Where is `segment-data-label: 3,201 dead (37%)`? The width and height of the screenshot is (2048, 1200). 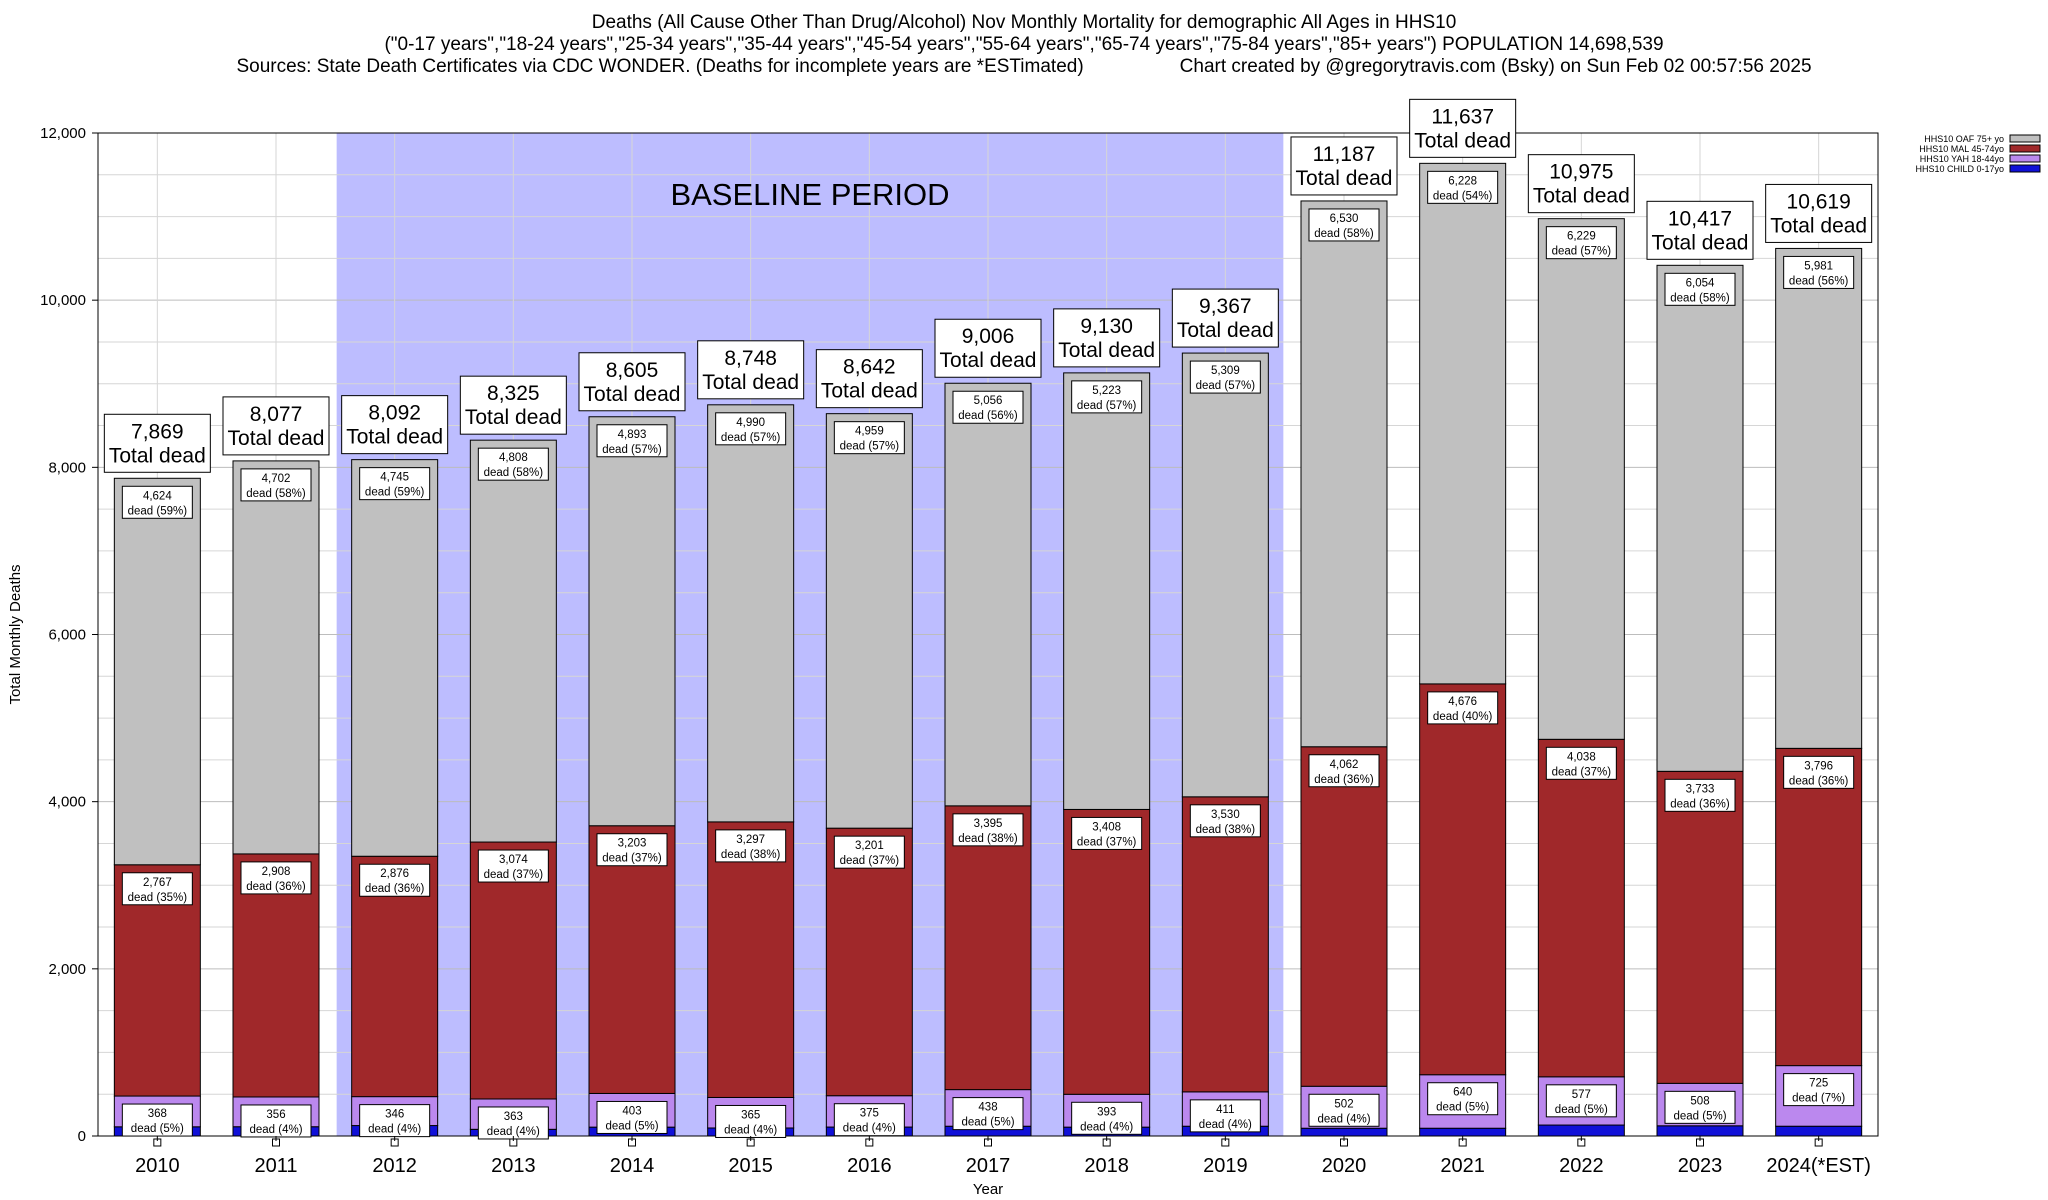 segment-data-label: 3,201 dead (37%) is located at coordinates (870, 853).